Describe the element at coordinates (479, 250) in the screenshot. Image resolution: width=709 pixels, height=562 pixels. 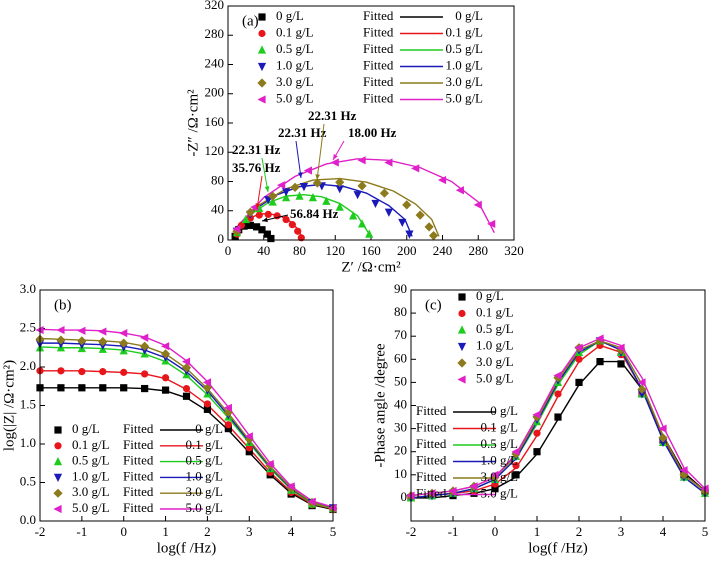
I see `x-tick-label: 280` at that location.